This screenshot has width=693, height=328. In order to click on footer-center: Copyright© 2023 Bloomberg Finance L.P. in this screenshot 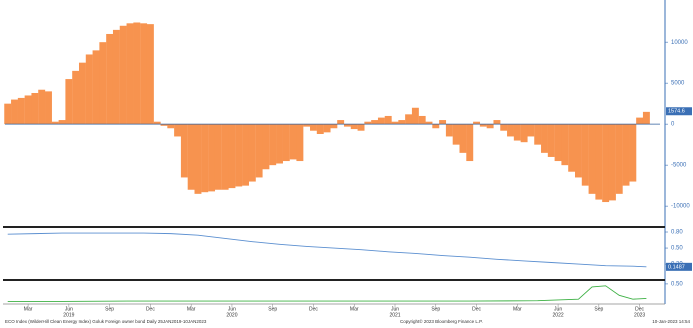, I will do `click(441, 321)`.